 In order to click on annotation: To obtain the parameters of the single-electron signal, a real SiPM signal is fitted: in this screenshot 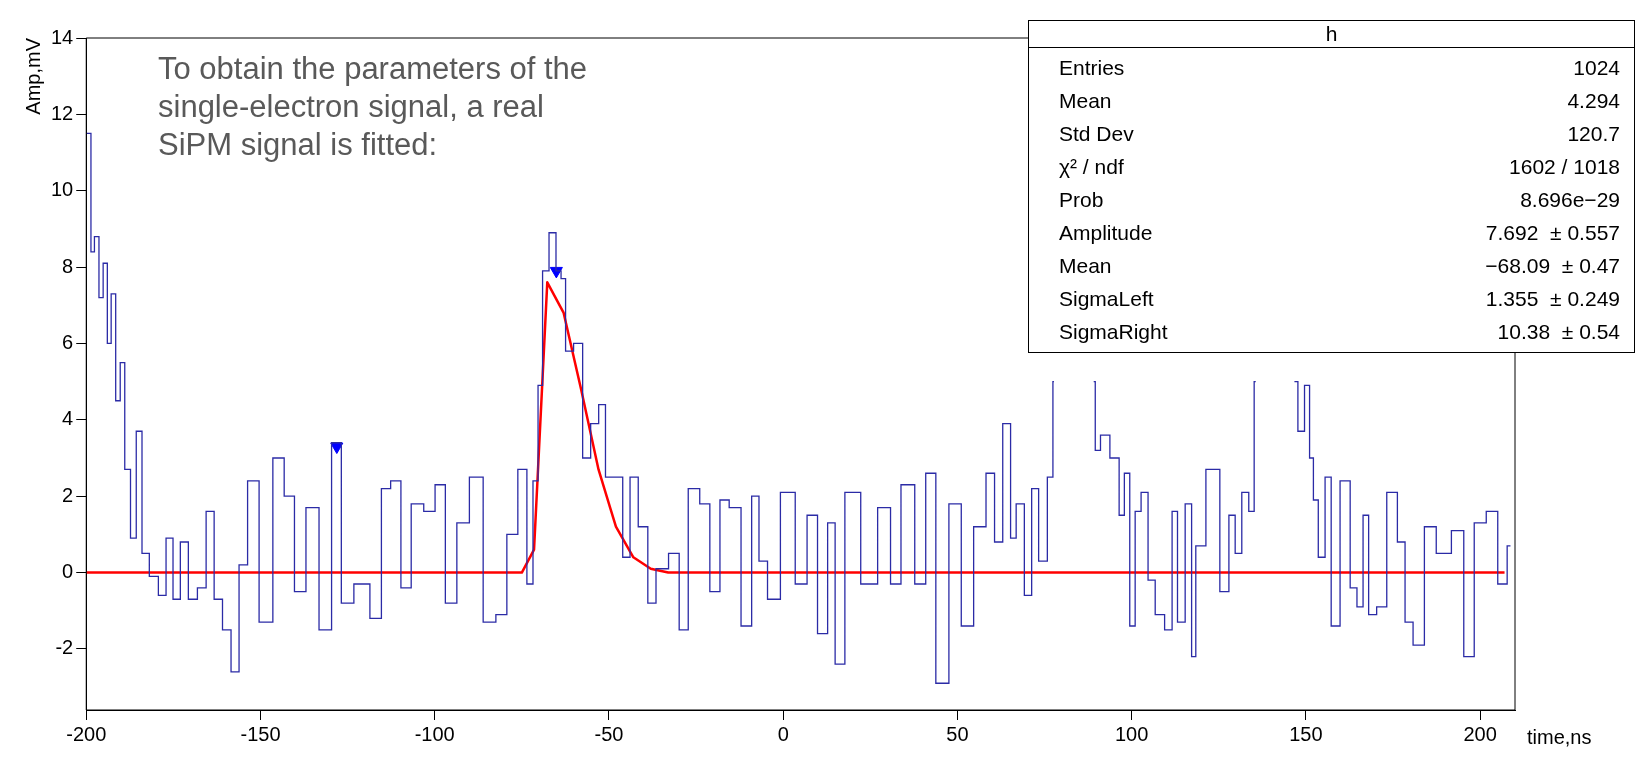, I will do `click(373, 107)`.